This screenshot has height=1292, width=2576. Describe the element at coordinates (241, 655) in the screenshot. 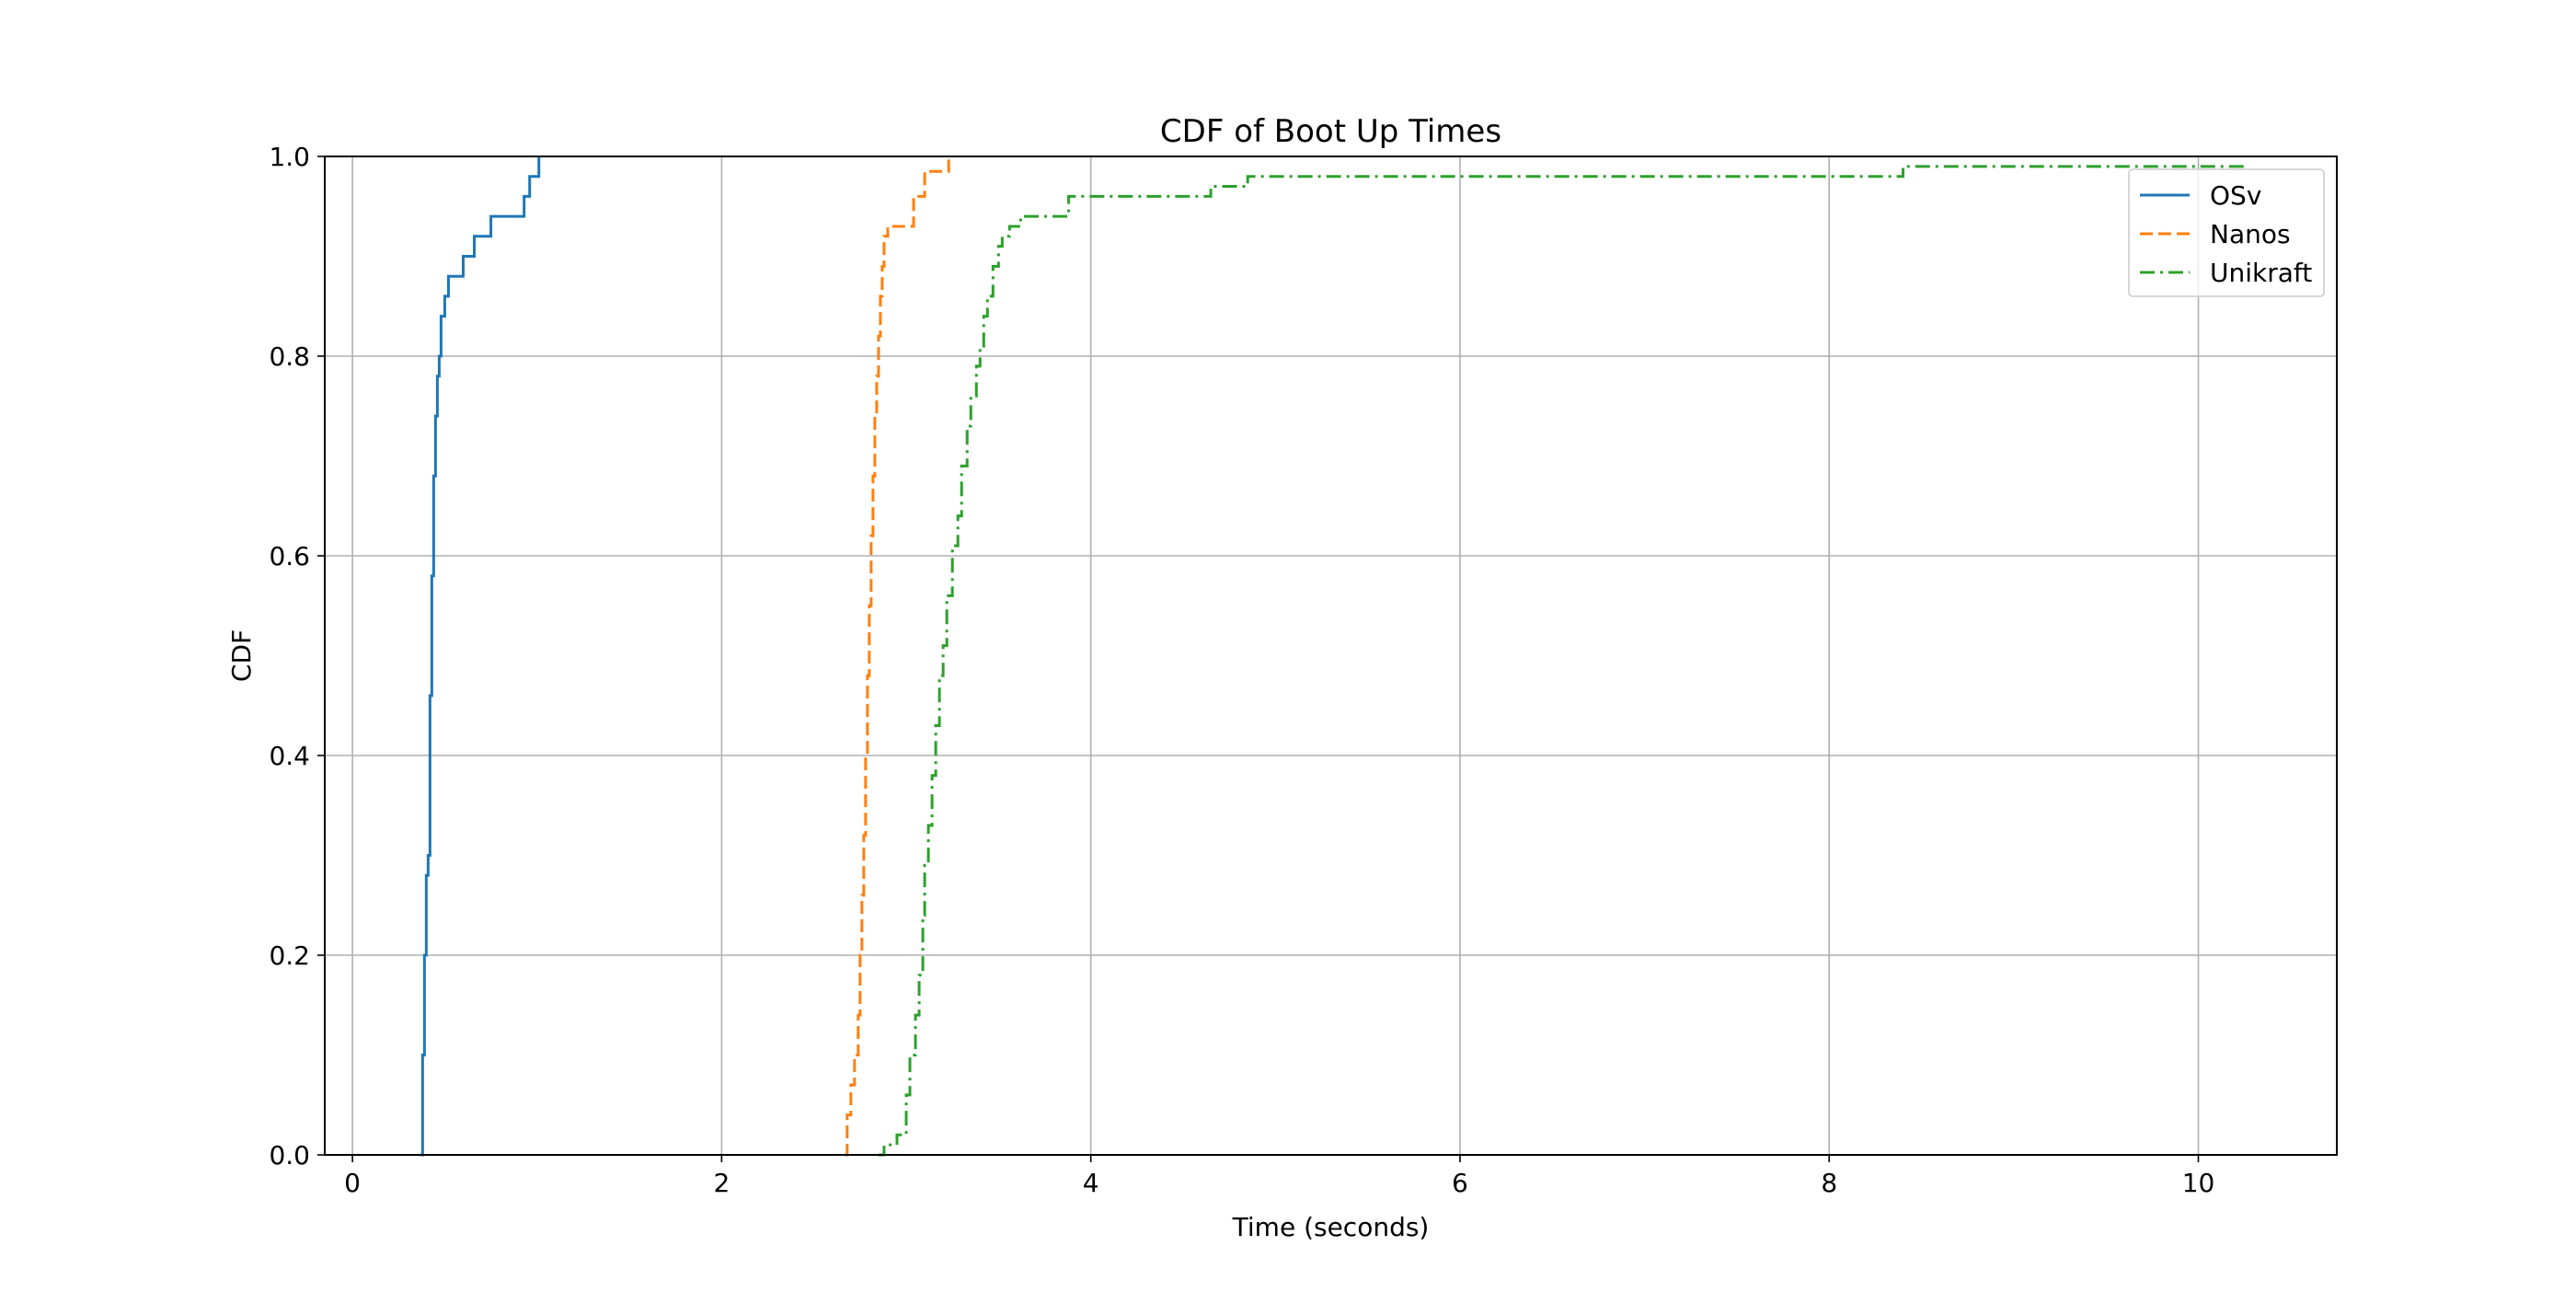

I see `y-axis-label: CDF` at that location.